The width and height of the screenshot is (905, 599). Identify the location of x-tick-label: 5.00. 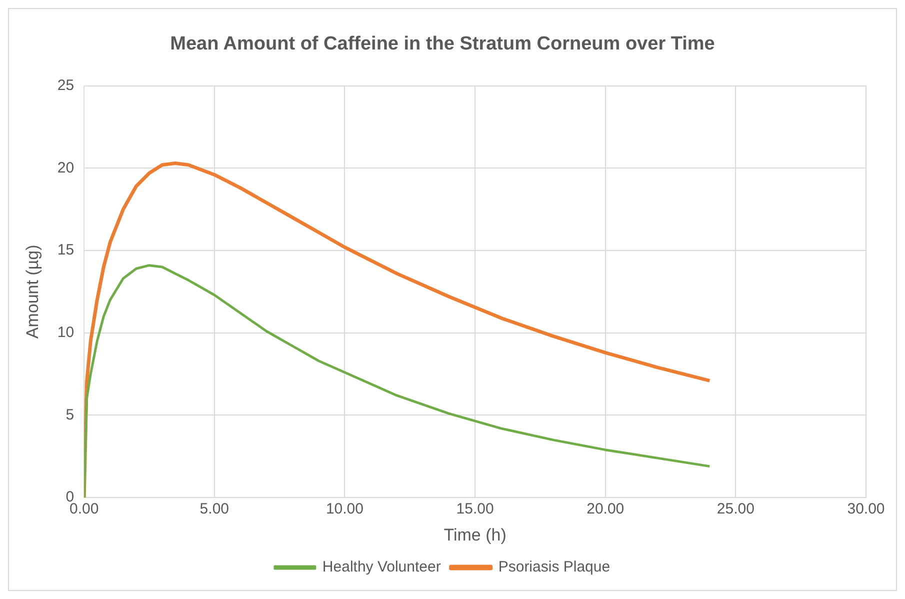
(215, 509).